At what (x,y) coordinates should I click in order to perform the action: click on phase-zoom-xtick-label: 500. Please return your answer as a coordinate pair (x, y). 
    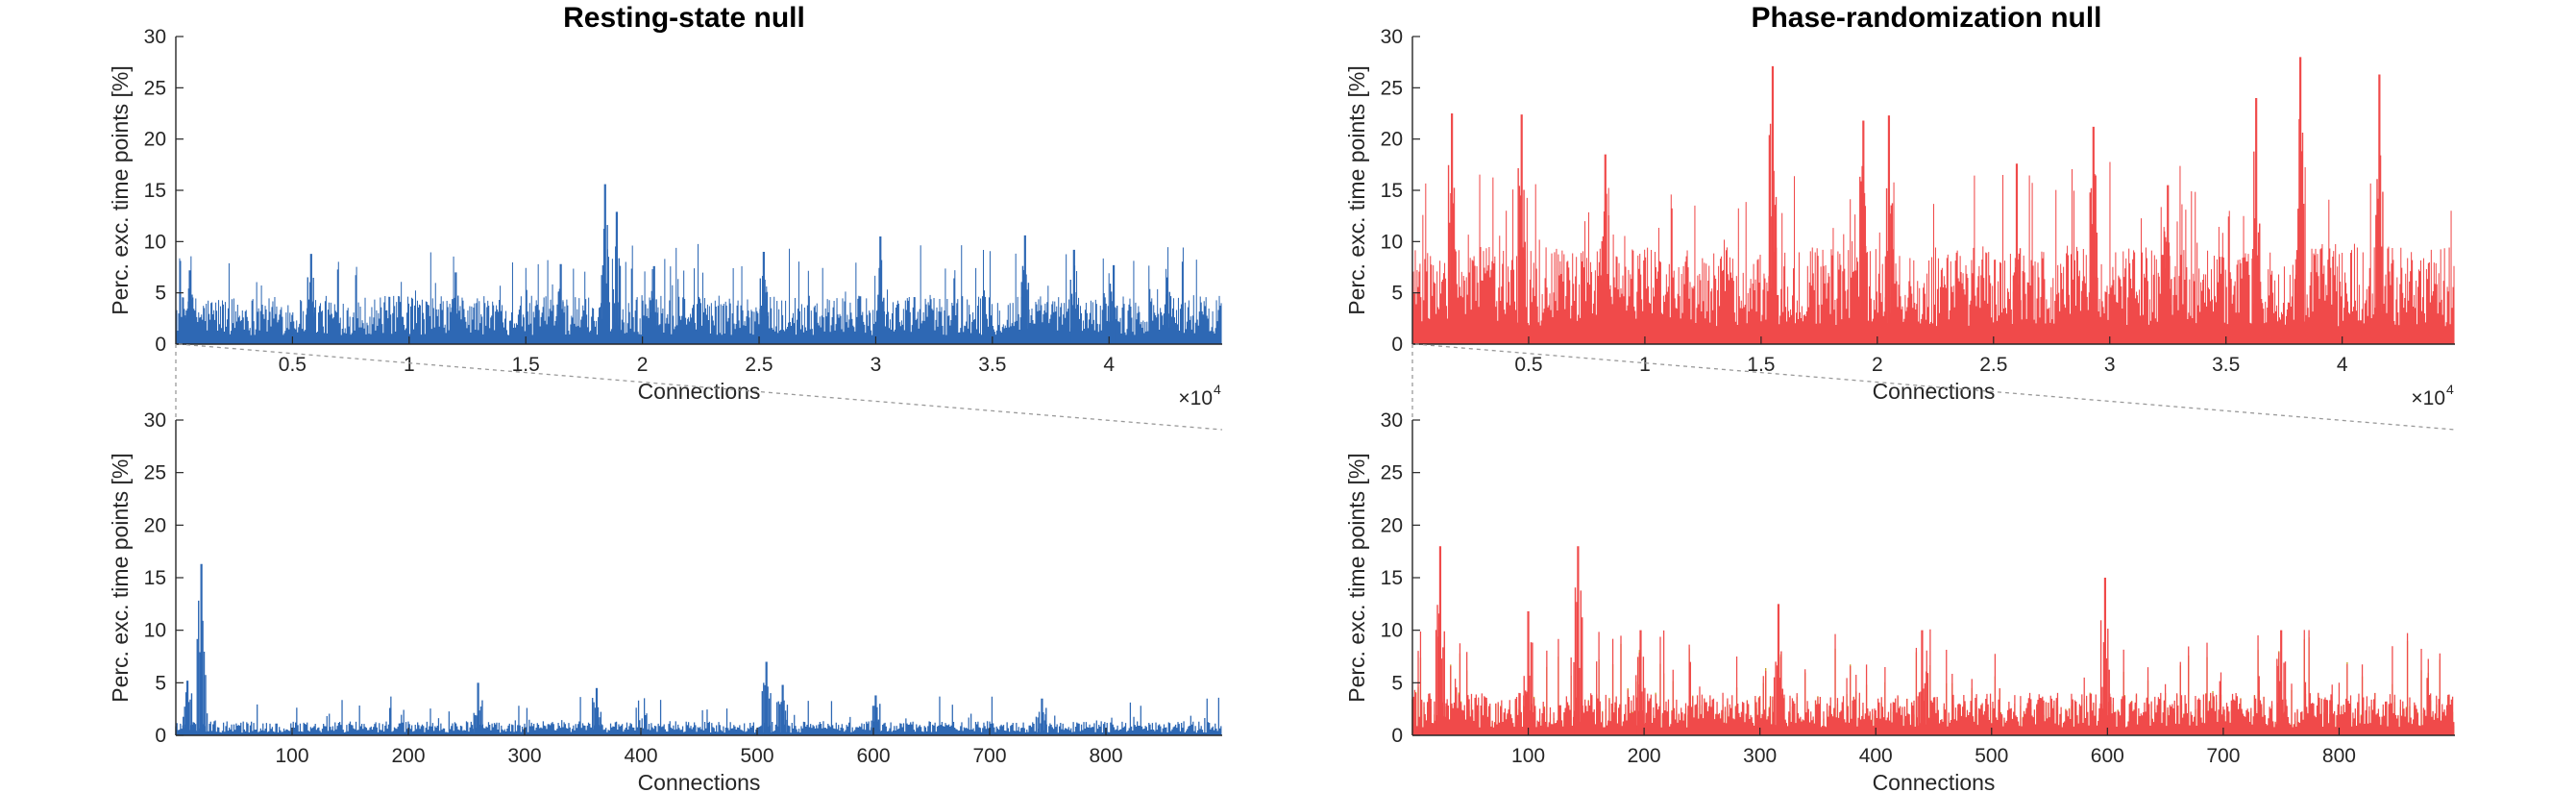
    Looking at the image, I should click on (1991, 756).